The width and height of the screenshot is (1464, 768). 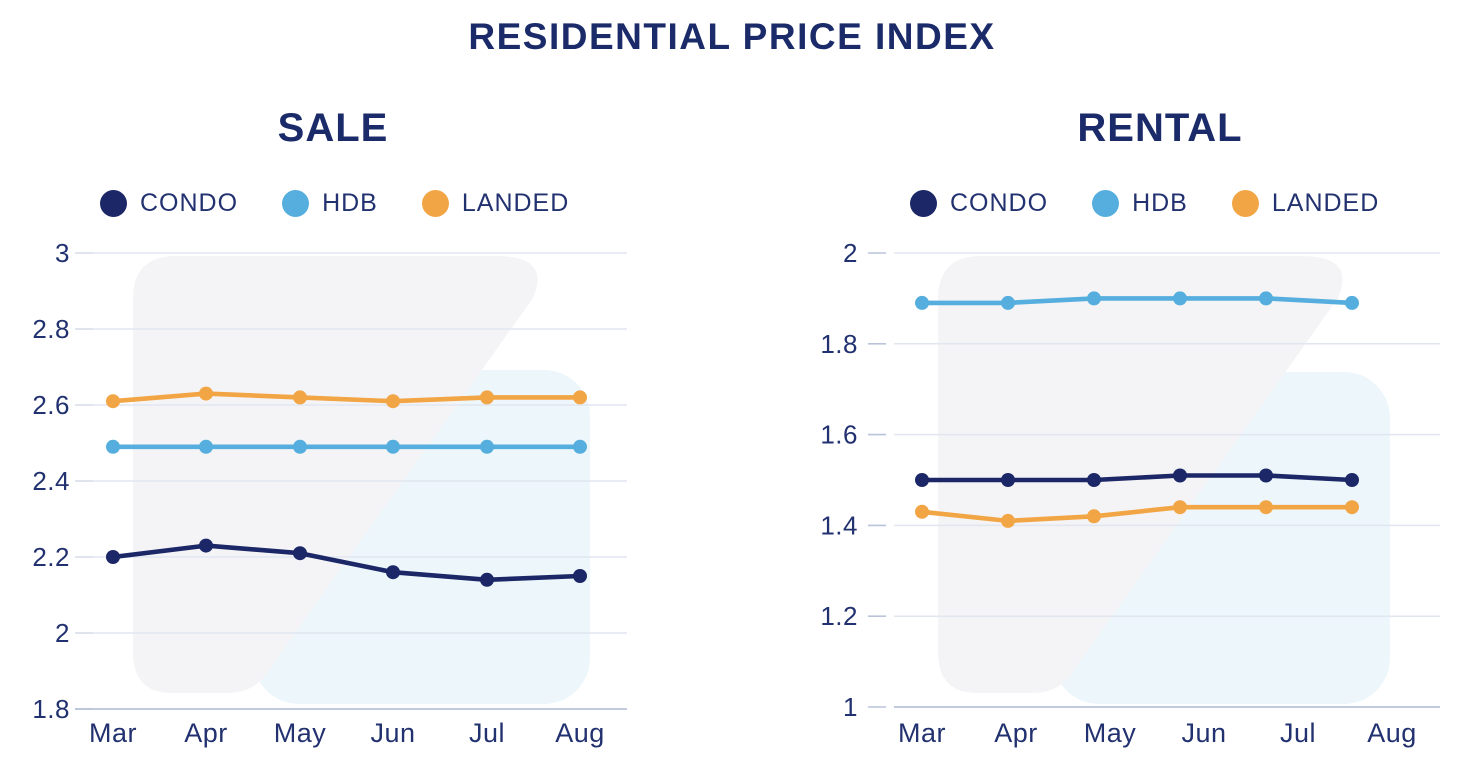 What do you see at coordinates (62, 253) in the screenshot?
I see `y-tick-label: 3` at bounding box center [62, 253].